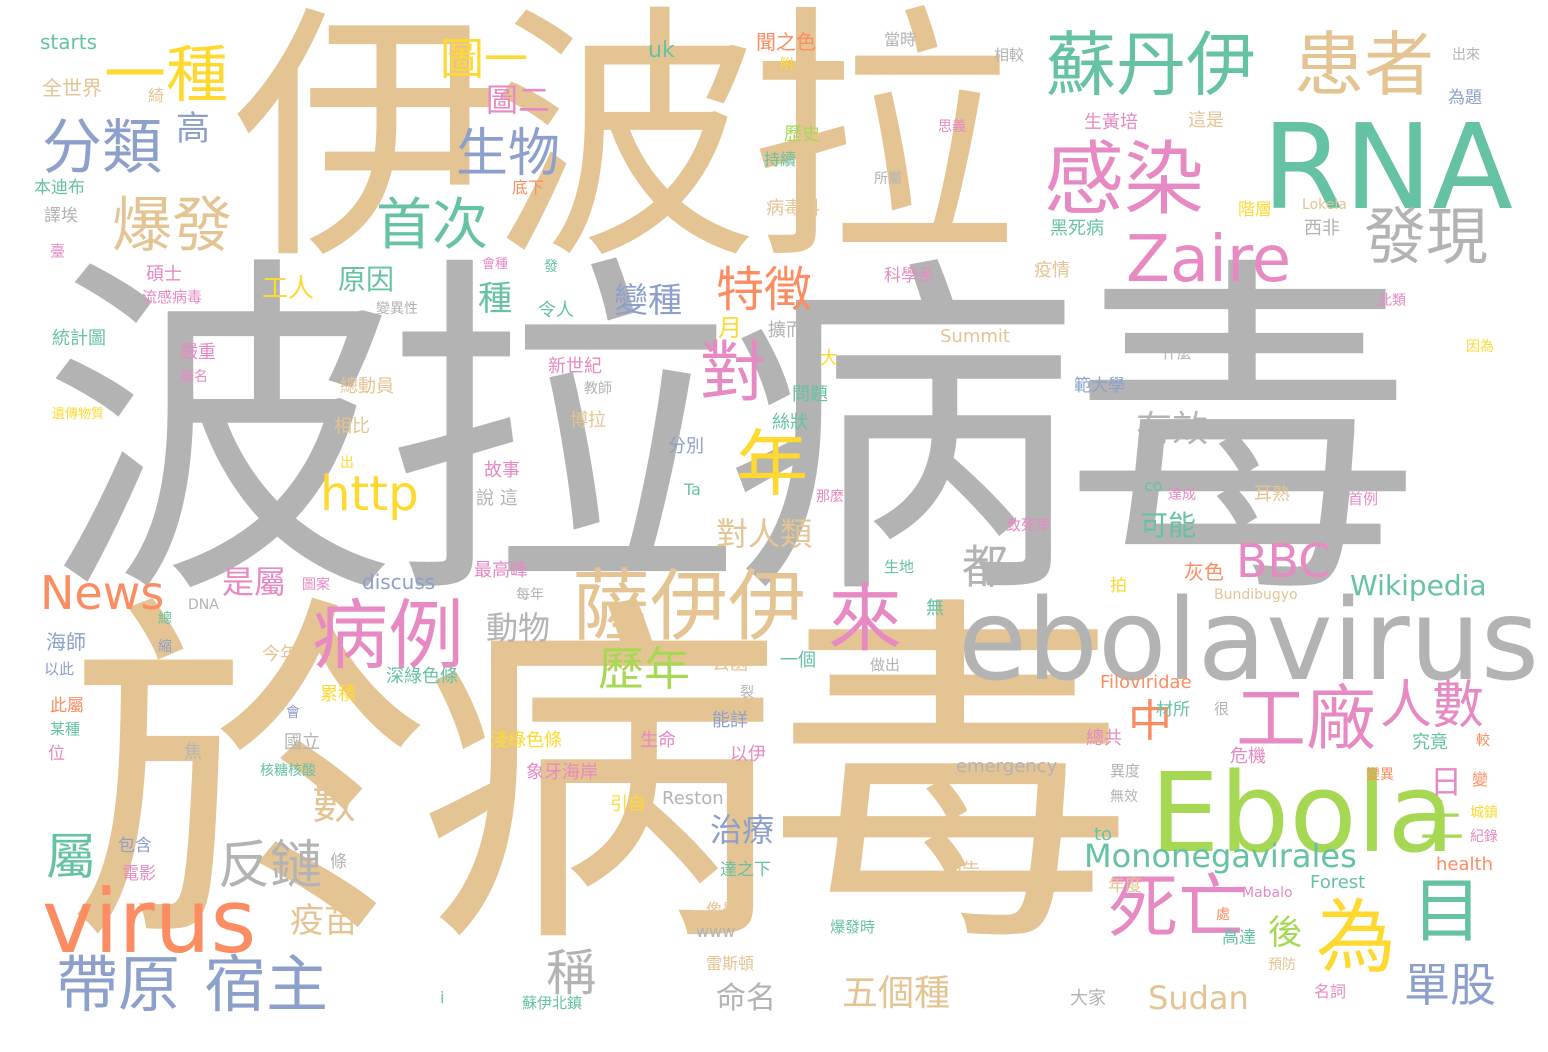 The width and height of the screenshot is (1548, 1052). What do you see at coordinates (1283, 561) in the screenshot?
I see `word-bbc: BBC` at bounding box center [1283, 561].